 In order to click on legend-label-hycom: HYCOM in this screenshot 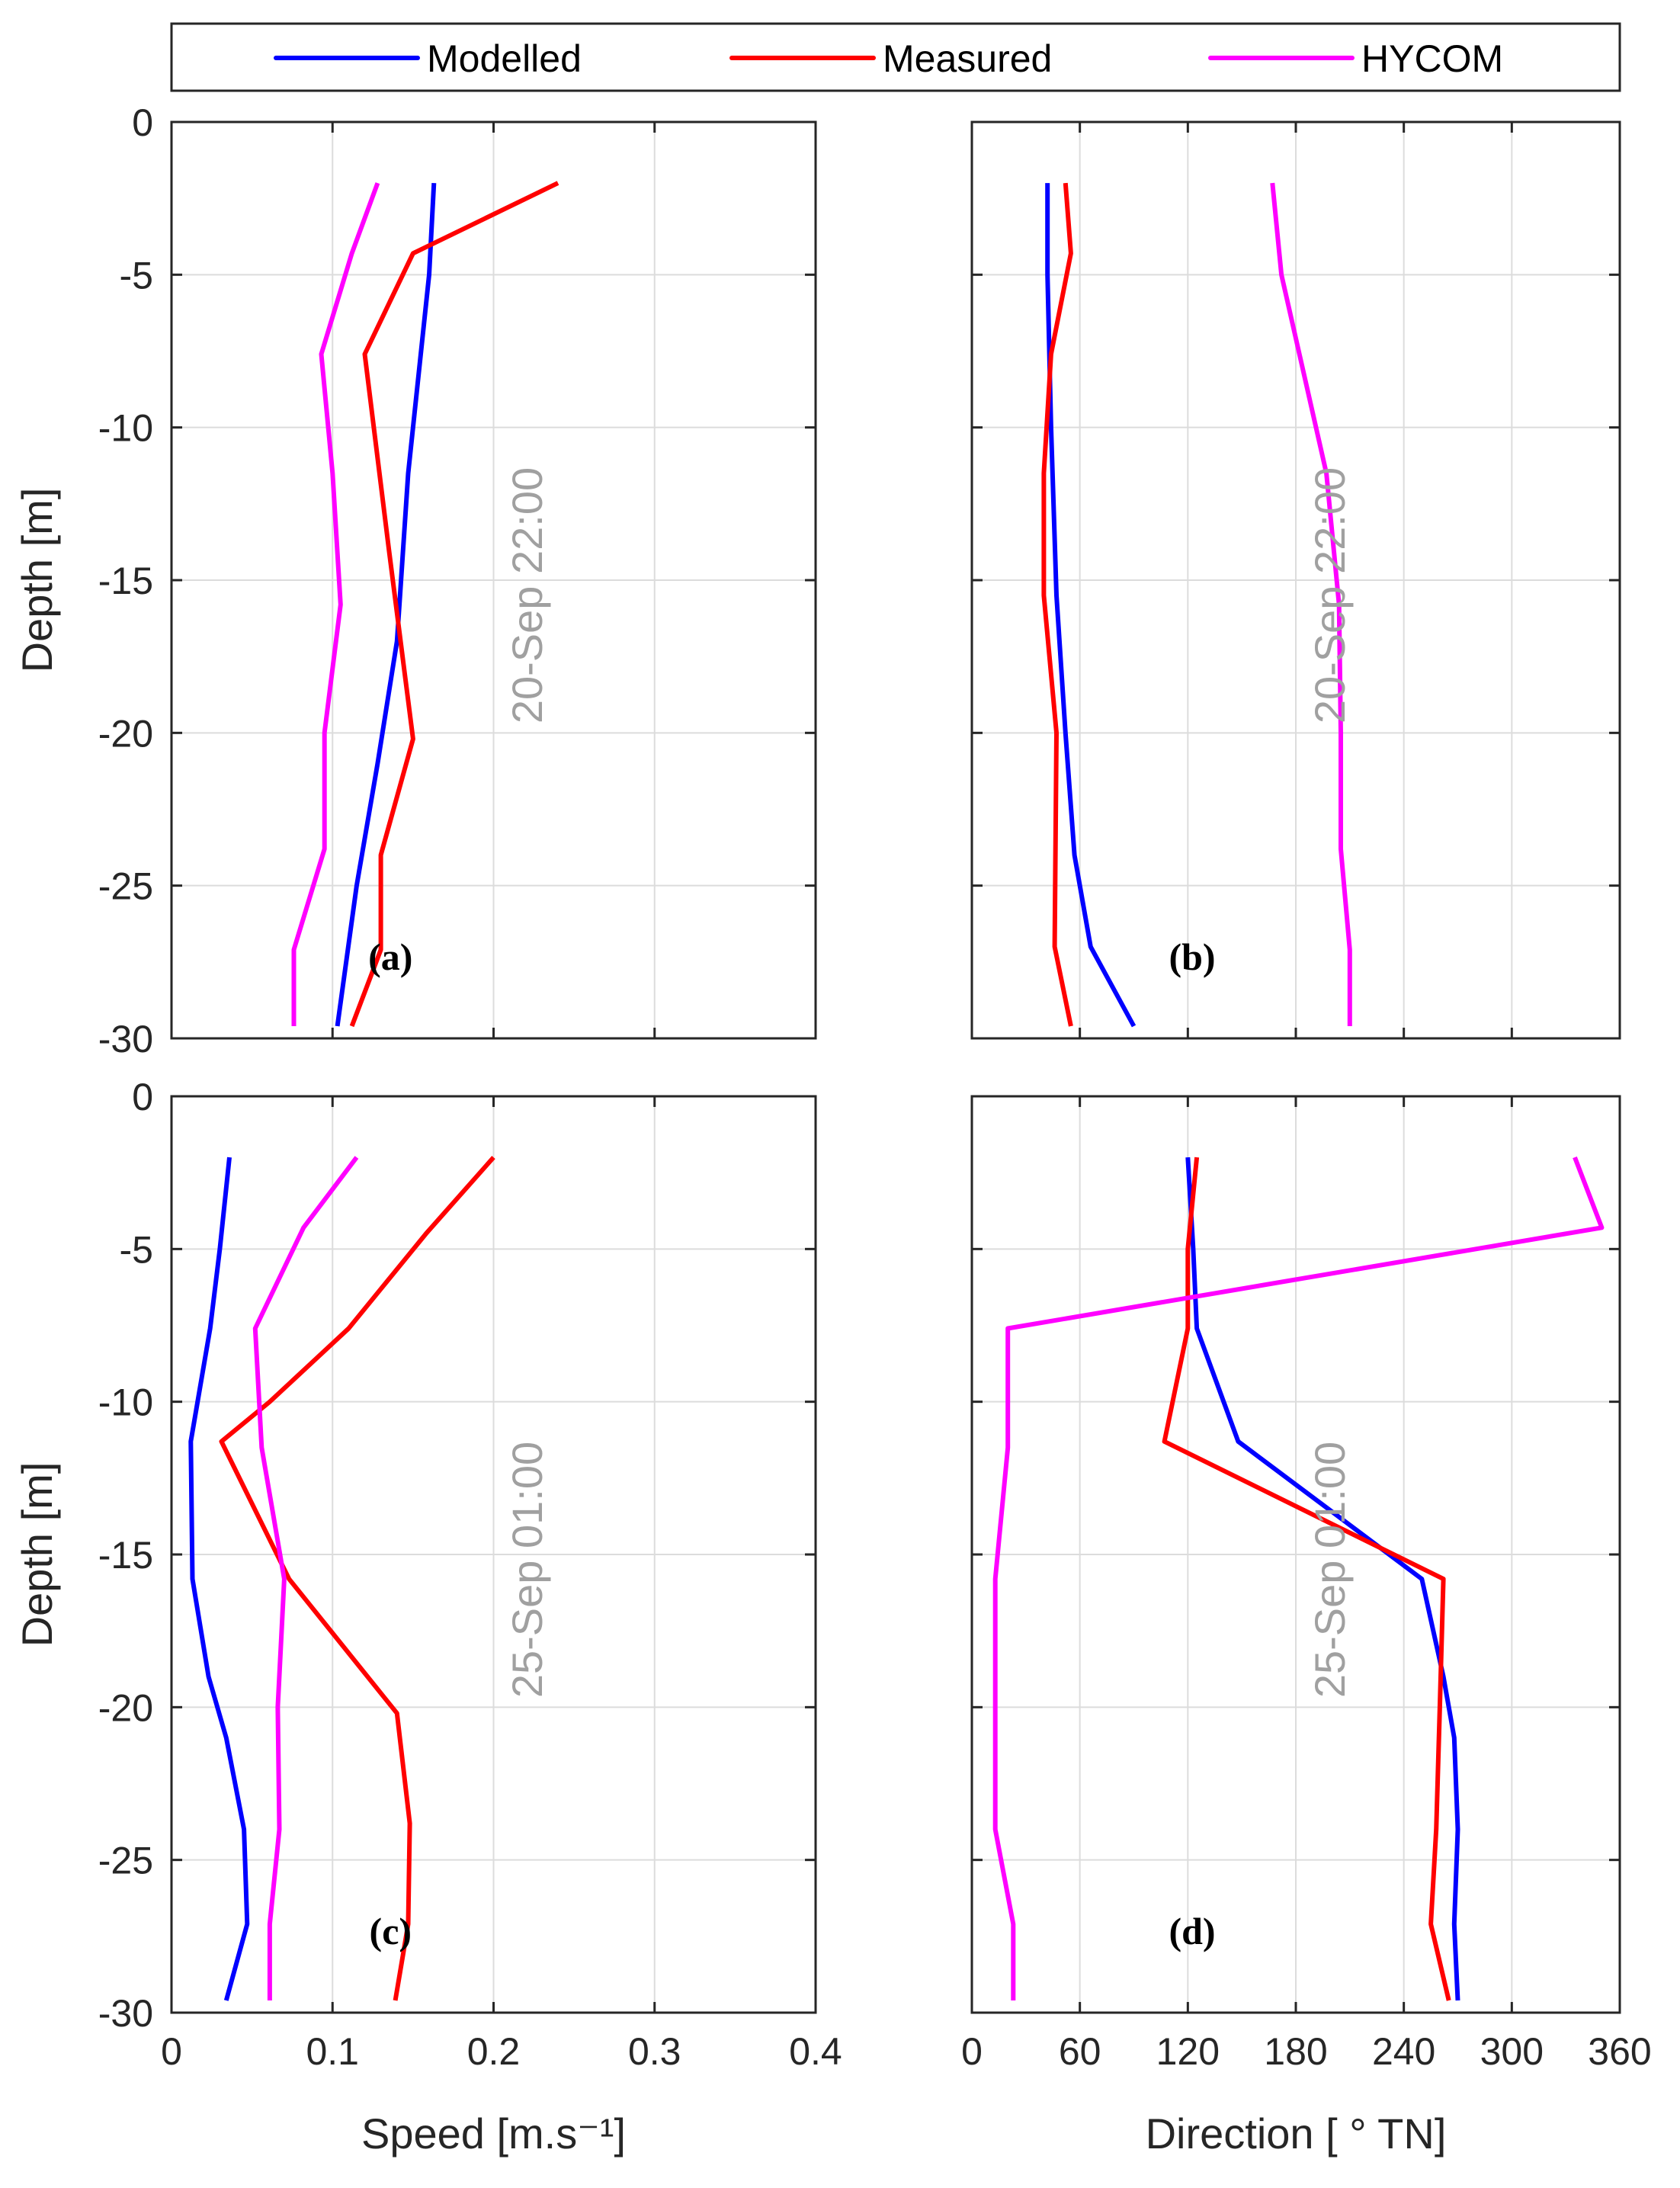, I will do `click(1432, 59)`.